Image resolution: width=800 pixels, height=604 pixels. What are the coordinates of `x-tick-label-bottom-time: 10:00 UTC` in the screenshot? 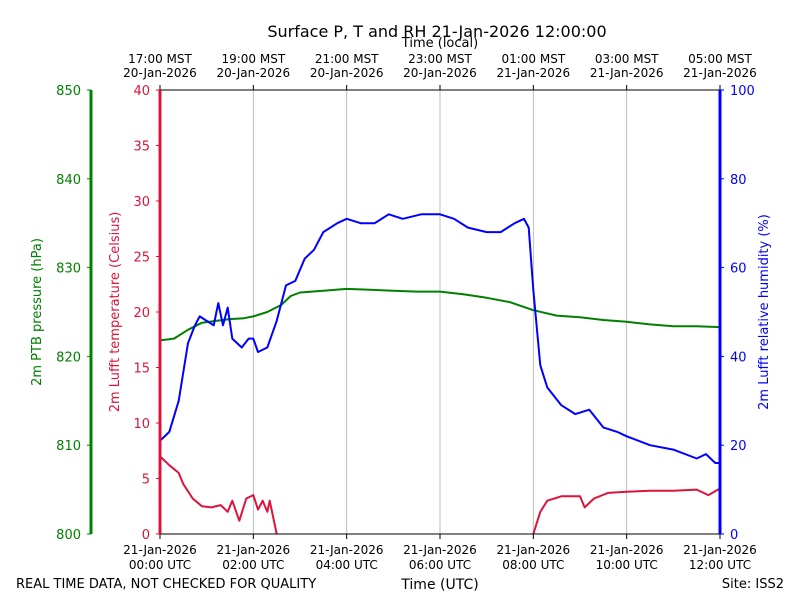 It's located at (627, 565).